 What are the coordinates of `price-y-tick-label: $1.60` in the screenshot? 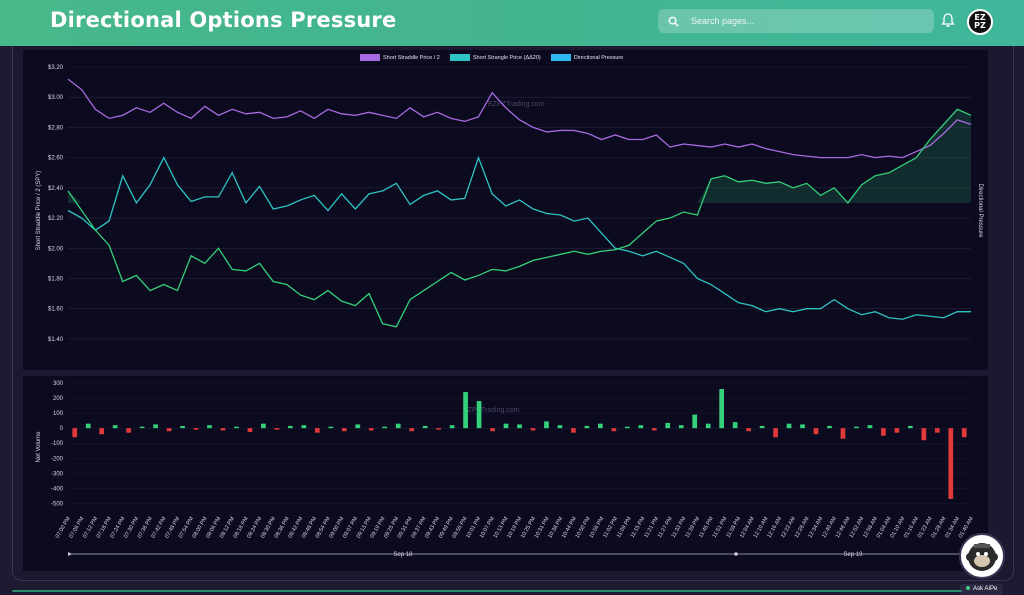 It's located at (56, 310).